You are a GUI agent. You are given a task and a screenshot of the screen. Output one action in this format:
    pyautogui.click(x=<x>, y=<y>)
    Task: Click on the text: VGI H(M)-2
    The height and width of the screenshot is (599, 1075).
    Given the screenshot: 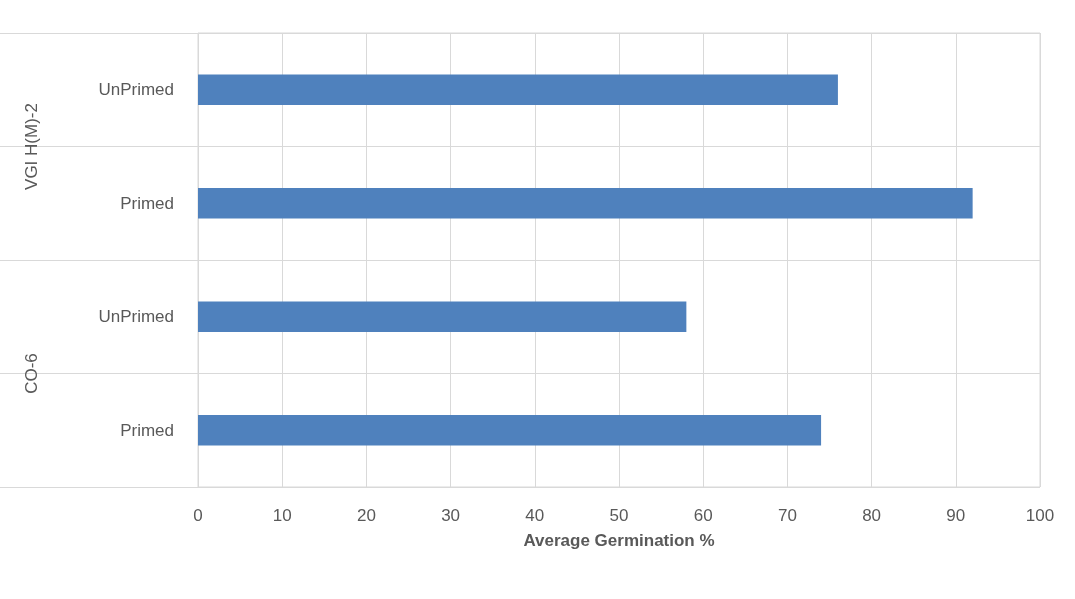 What is the action you would take?
    pyautogui.click(x=31, y=146)
    